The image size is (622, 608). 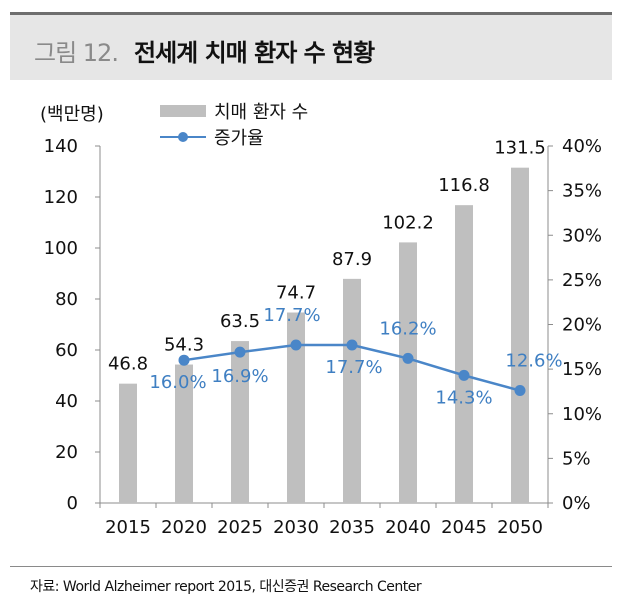 I want to click on bar-value-label: 116.8, so click(x=464, y=185).